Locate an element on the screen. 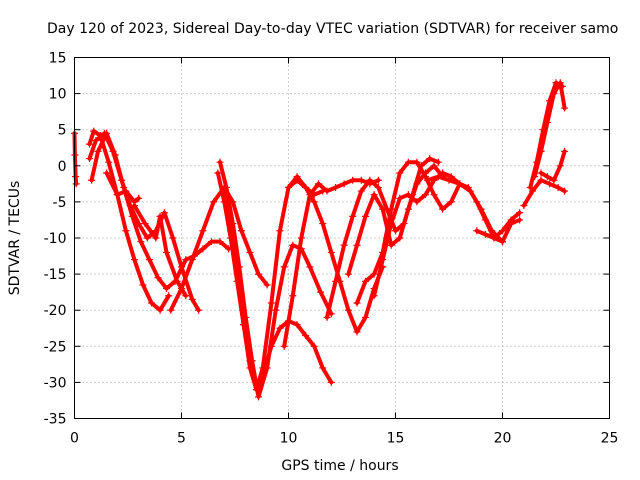 The height and width of the screenshot is (480, 640). y-axis-label: SDTVAR / TECUs is located at coordinates (15, 238).